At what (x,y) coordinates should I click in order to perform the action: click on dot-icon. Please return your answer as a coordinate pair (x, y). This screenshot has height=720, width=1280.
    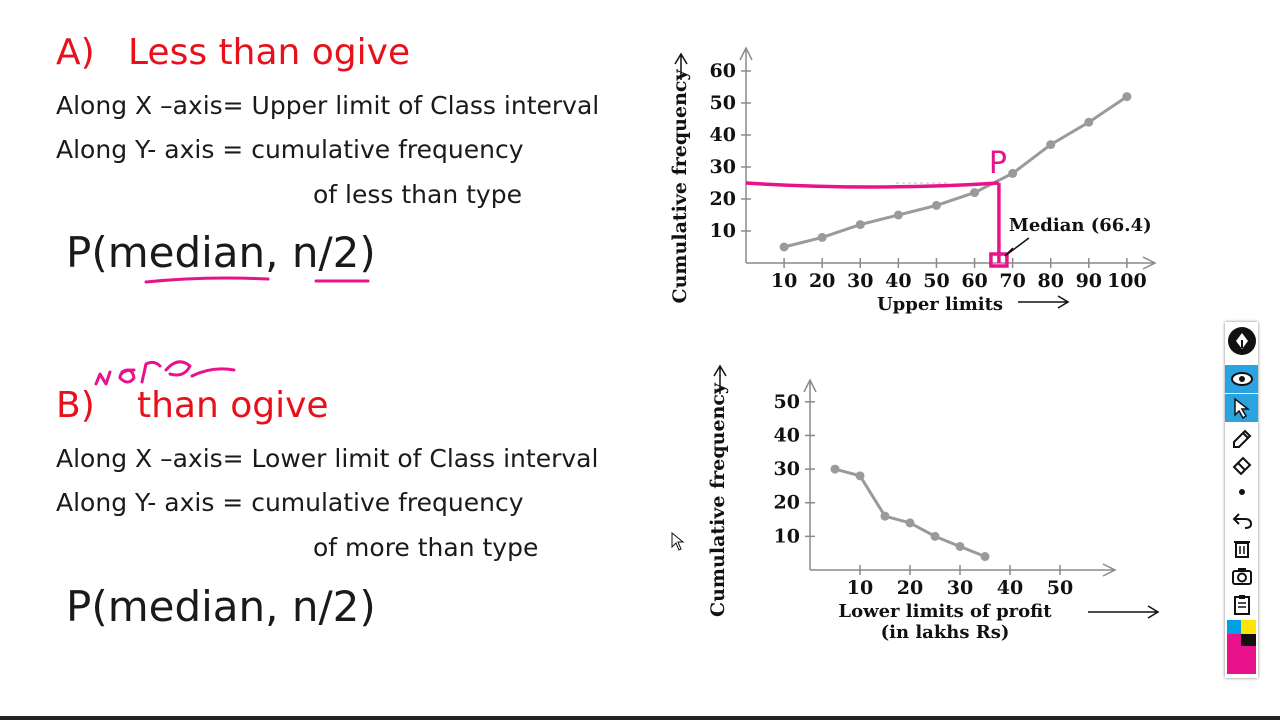
    Looking at the image, I should click on (1241, 492).